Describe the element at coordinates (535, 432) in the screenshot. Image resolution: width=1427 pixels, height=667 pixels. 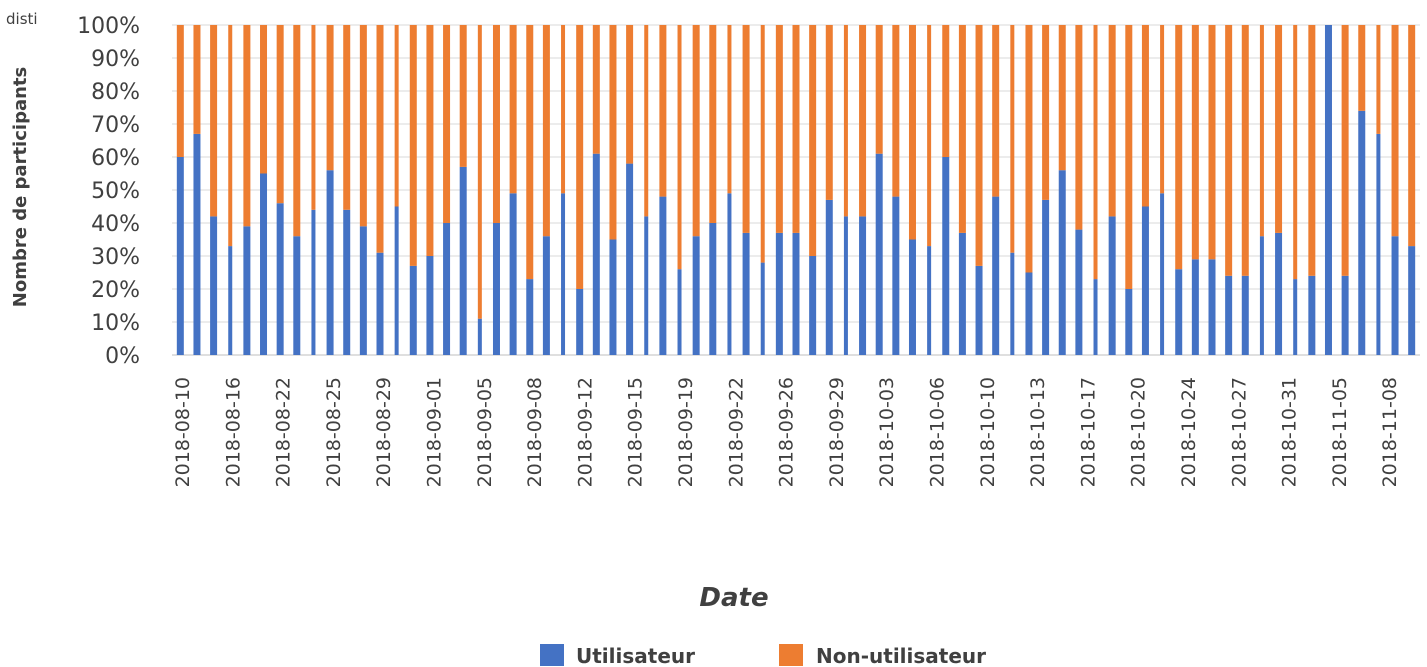
I see `x-tick-label: 2018-09-08` at that location.